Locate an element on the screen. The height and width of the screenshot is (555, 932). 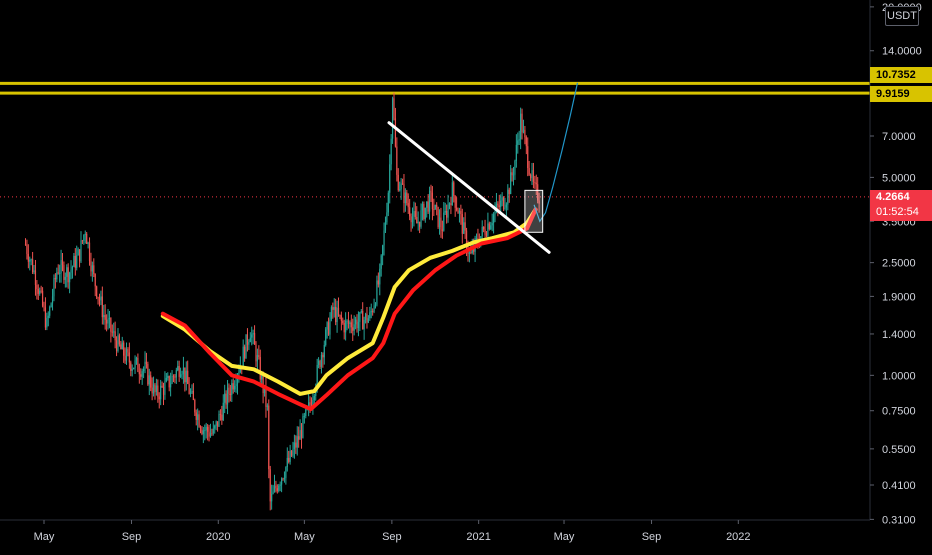
y-tick-label: 0.4100 is located at coordinates (899, 486).